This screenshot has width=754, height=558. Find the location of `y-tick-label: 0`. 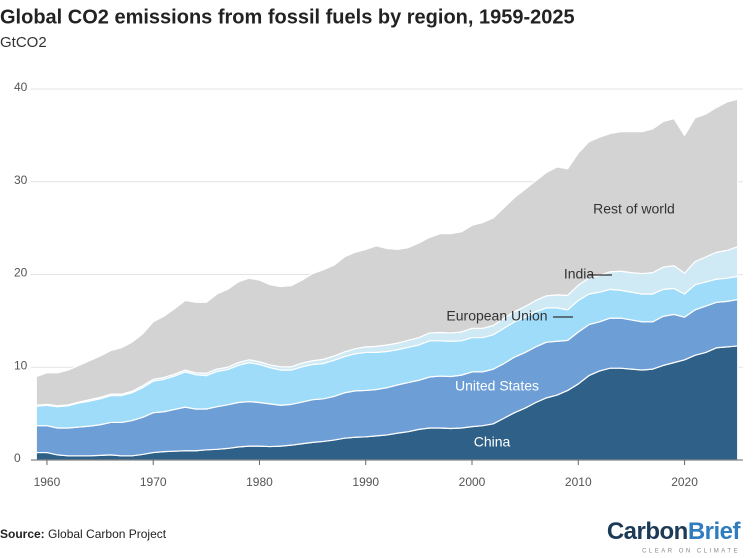

y-tick-label: 0 is located at coordinates (17, 458).